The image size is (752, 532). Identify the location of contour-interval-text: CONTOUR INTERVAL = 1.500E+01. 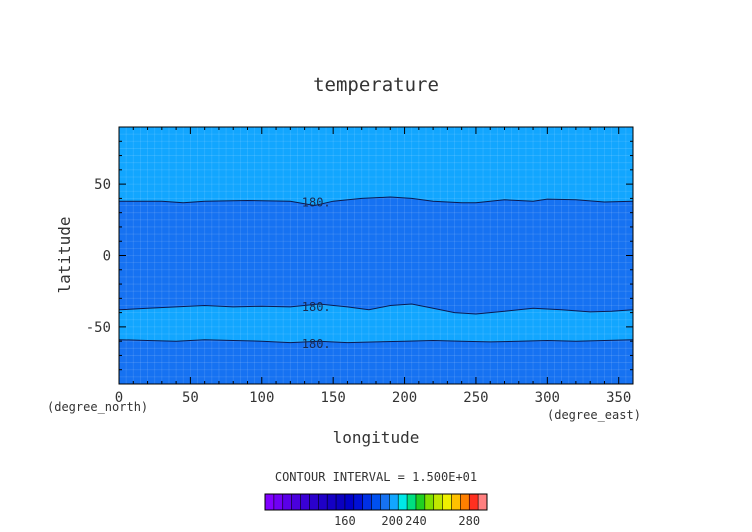
(376, 477).